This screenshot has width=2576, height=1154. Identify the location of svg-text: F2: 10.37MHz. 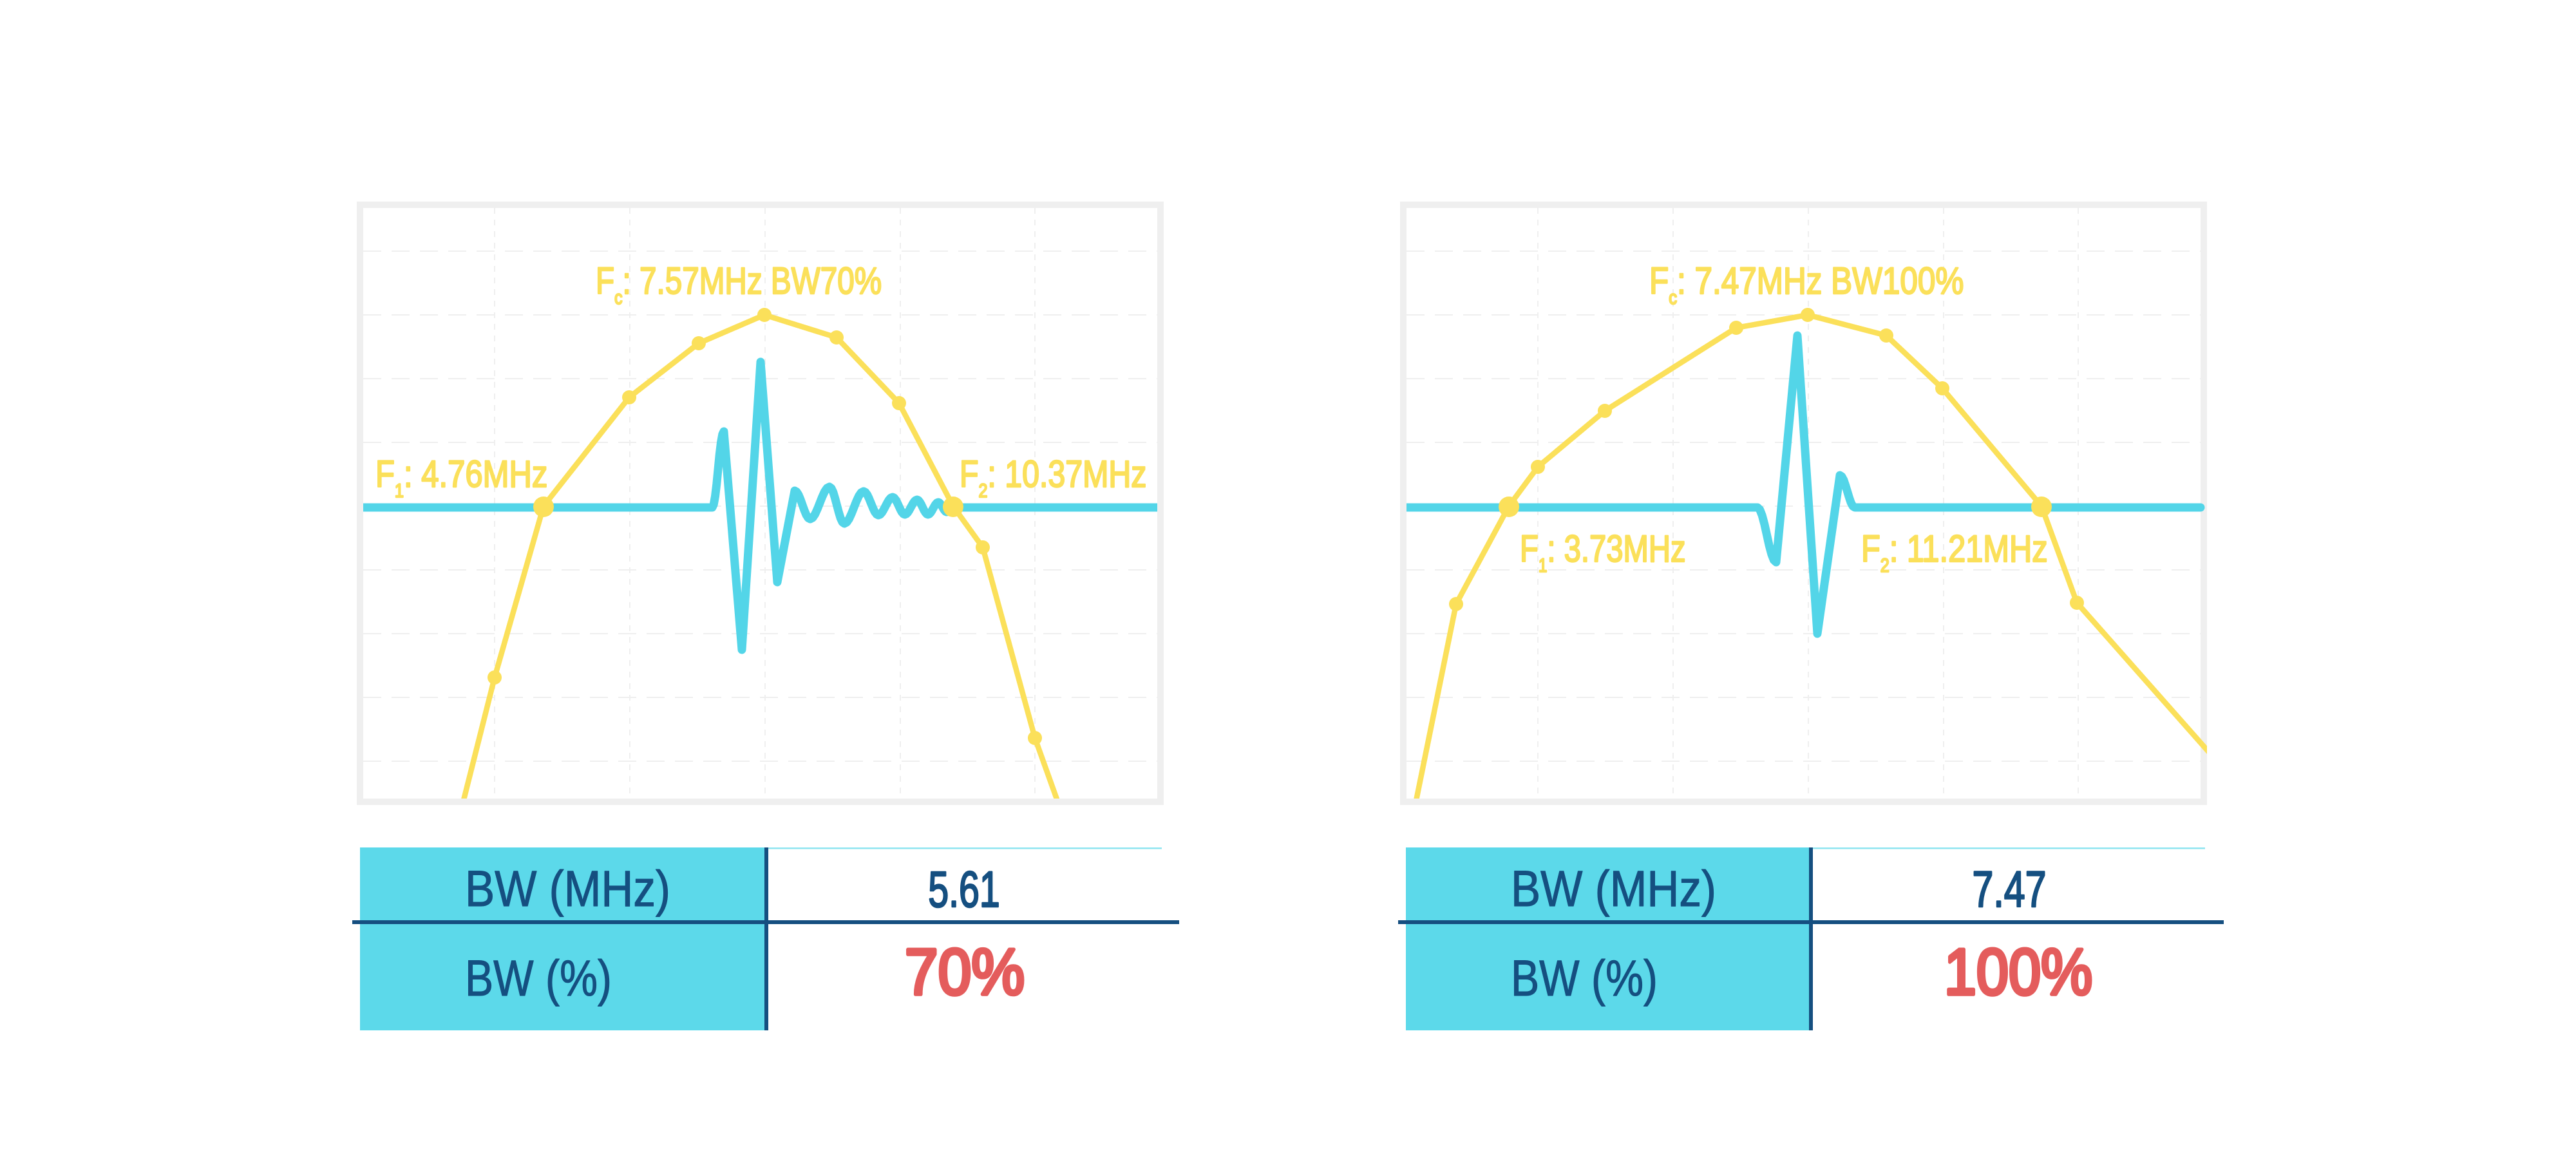
(1053, 478).